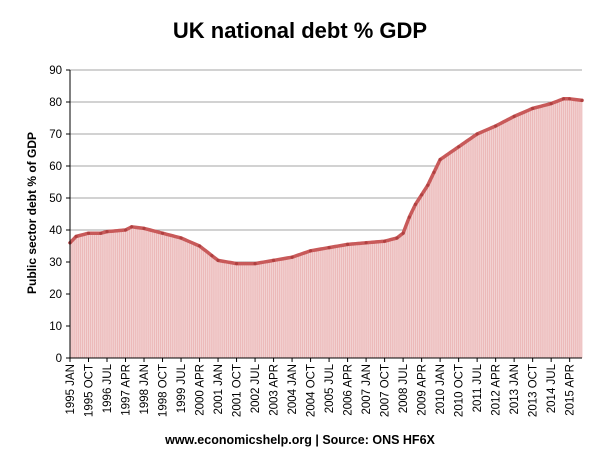 Image resolution: width=600 pixels, height=471 pixels. Describe the element at coordinates (71, 389) in the screenshot. I see `x-tick-label: 1995 JAN` at that location.